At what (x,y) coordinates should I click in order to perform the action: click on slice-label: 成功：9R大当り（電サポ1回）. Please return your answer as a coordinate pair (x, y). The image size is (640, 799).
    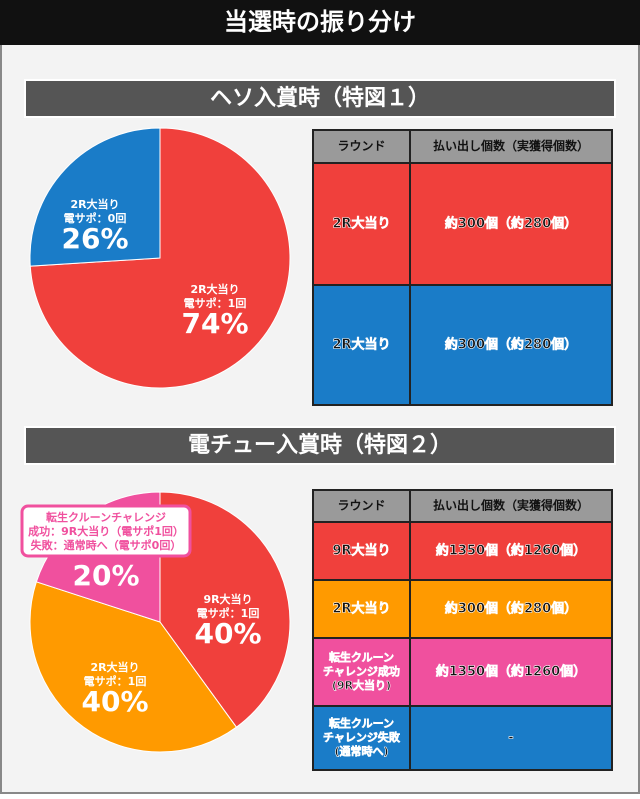
    Looking at the image, I should click on (106, 531).